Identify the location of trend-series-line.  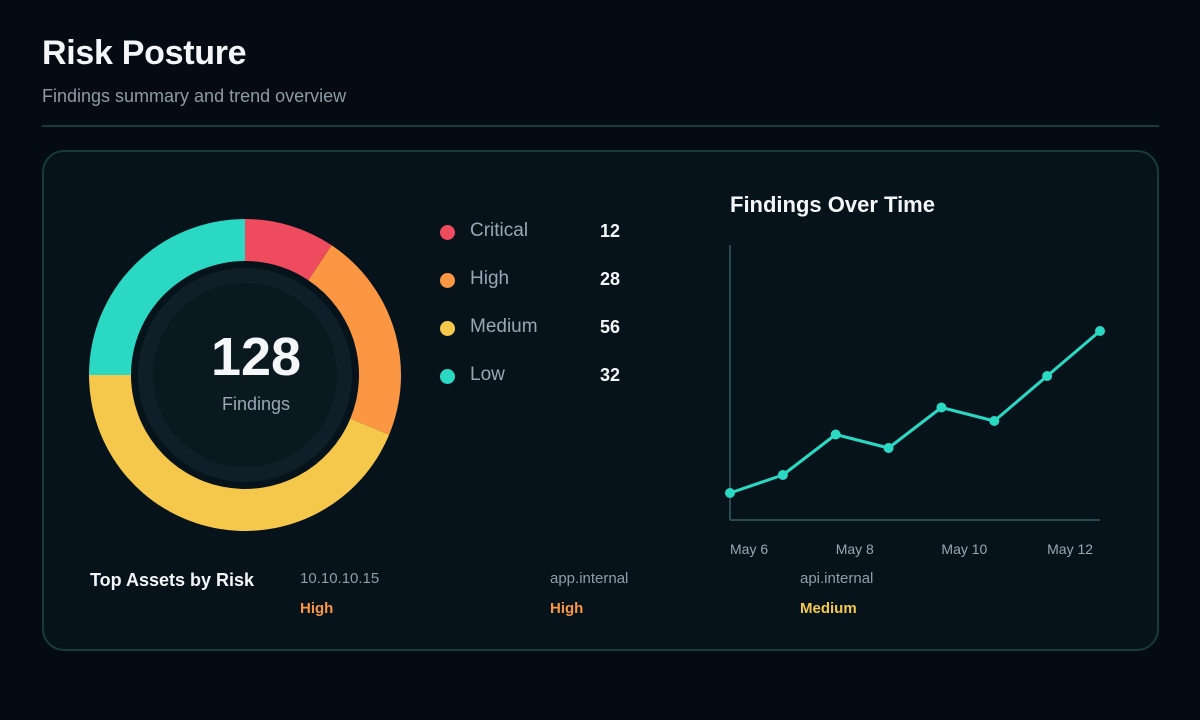
(915, 412).